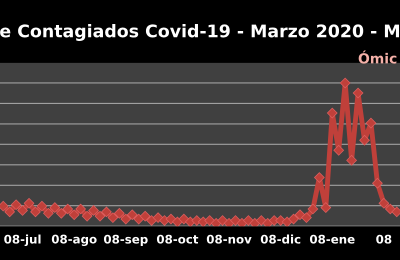 The image size is (400, 260). What do you see at coordinates (177, 239) in the screenshot?
I see `x-tick-label: 08-oct` at bounding box center [177, 239].